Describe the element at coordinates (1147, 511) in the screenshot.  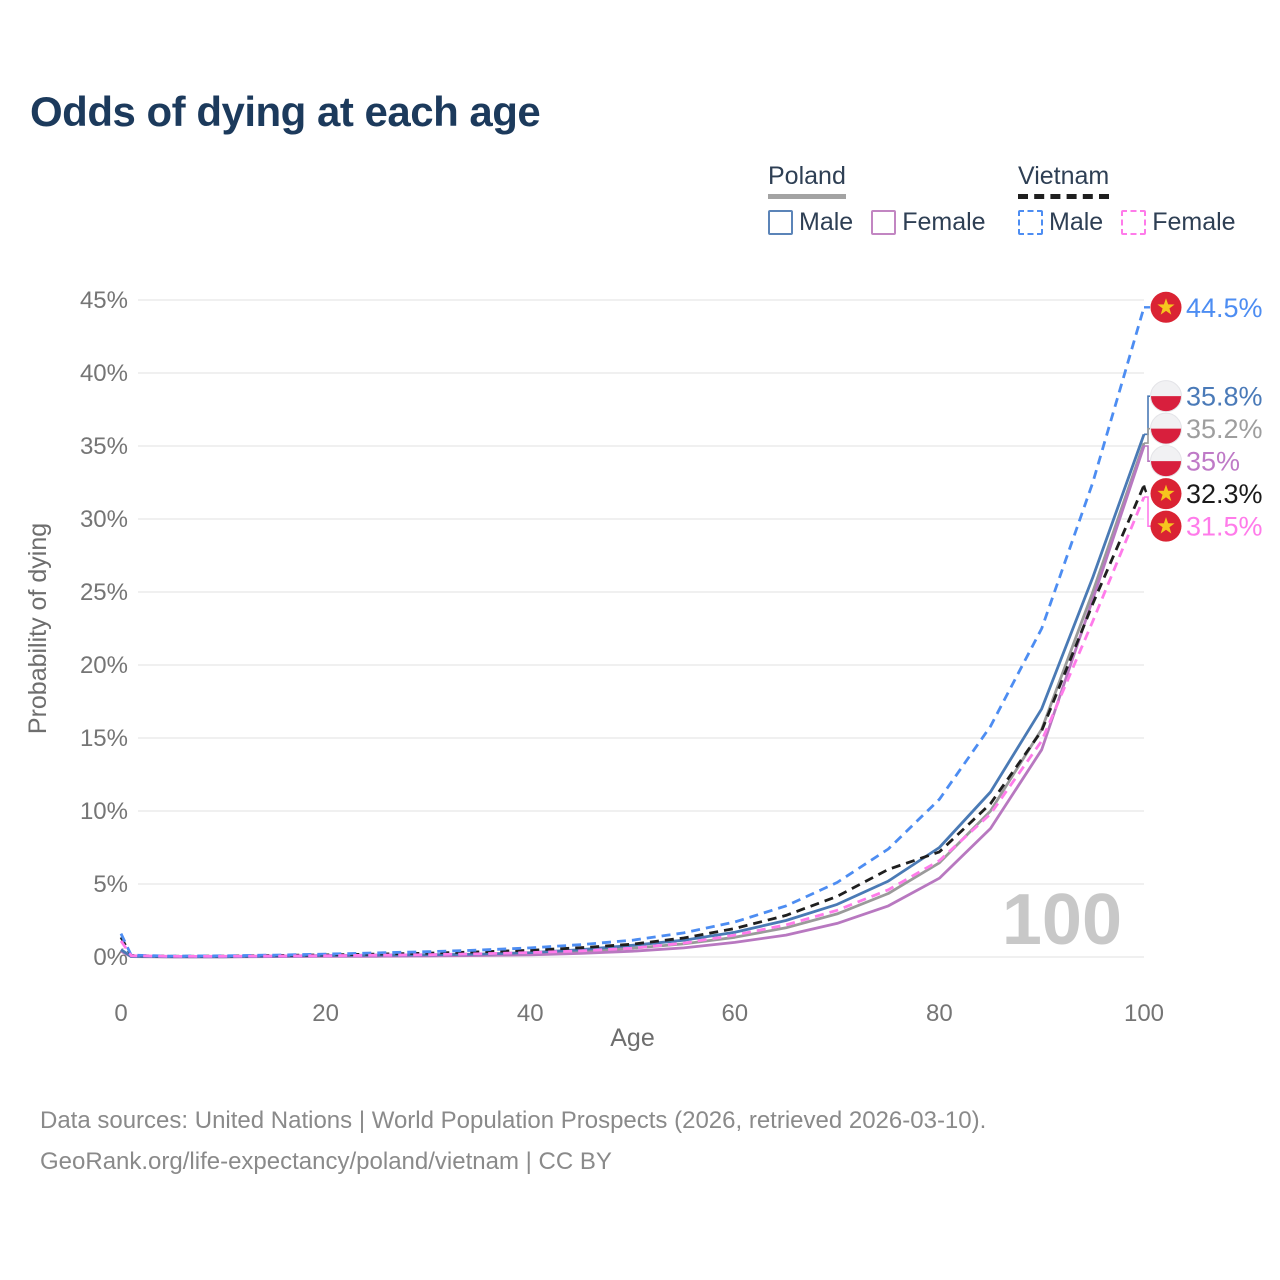
I see `end-connector-vietnam-female` at that location.